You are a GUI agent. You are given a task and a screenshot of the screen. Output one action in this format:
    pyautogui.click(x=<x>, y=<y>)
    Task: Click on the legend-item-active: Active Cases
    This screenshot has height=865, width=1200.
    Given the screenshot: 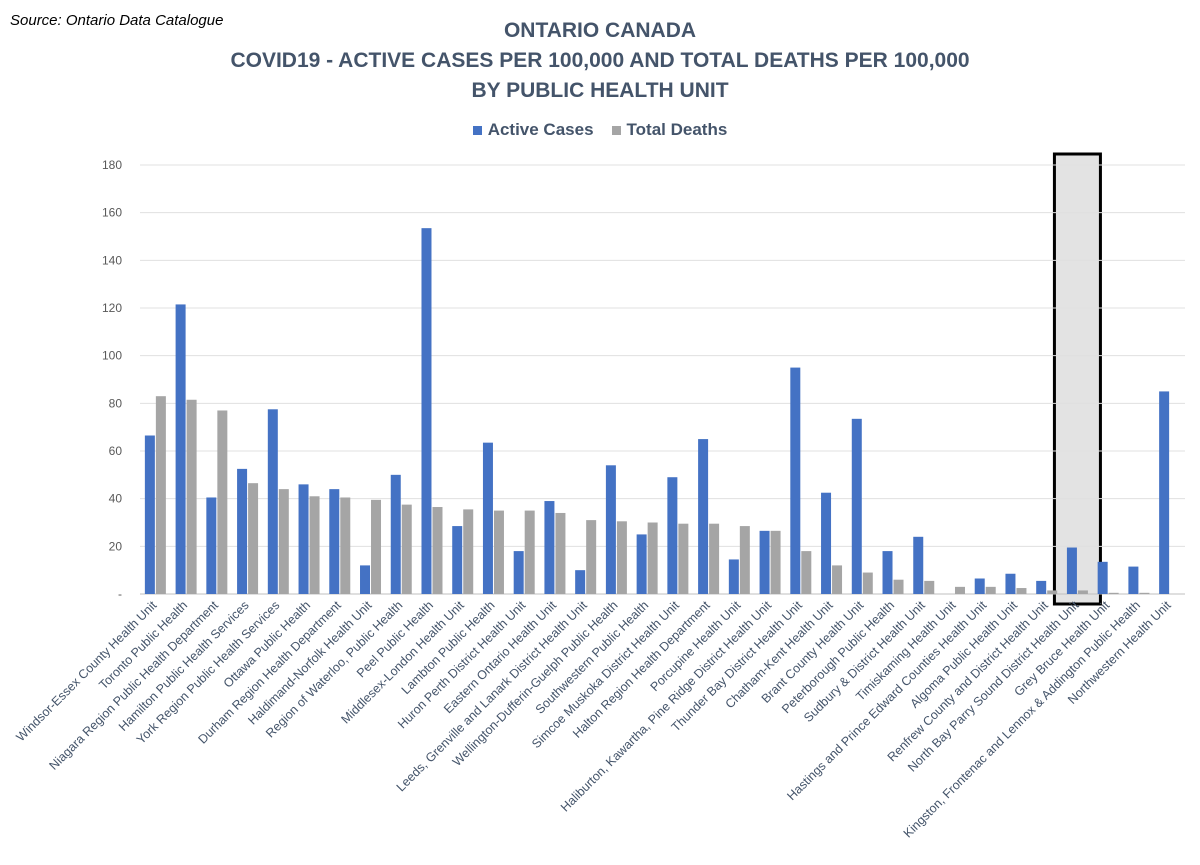 What is the action you would take?
    pyautogui.click(x=533, y=130)
    